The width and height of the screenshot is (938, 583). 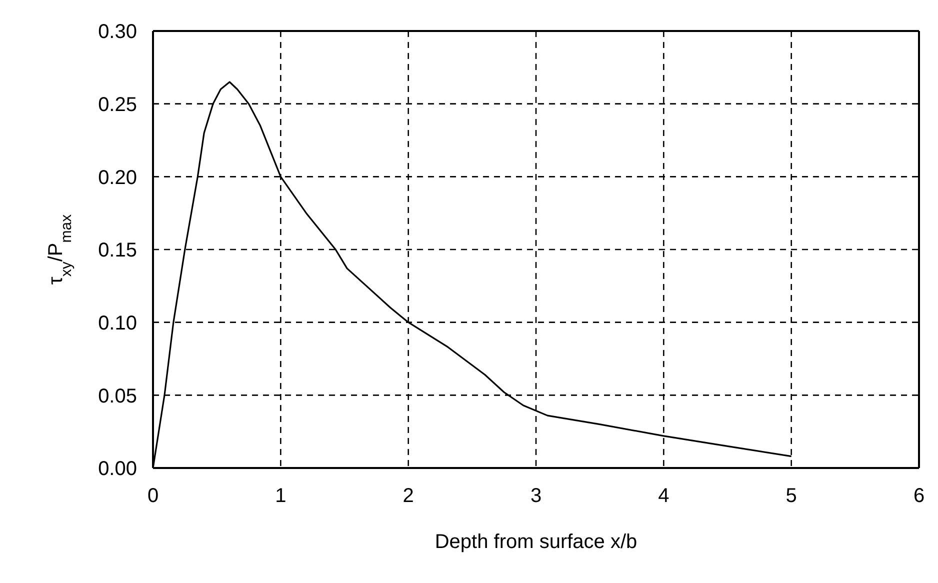 I want to click on x-tick-label: 6, so click(x=919, y=496).